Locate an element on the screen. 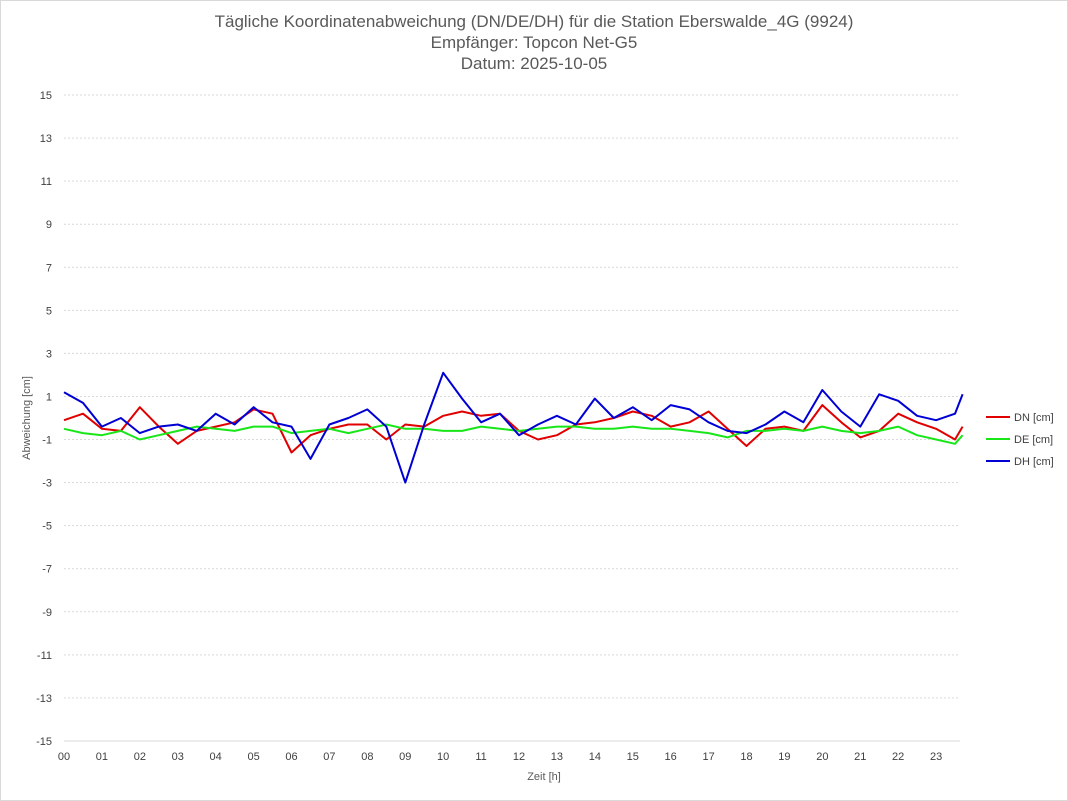 This screenshot has width=1068, height=801. x-tick-label: 06 is located at coordinates (291, 757).